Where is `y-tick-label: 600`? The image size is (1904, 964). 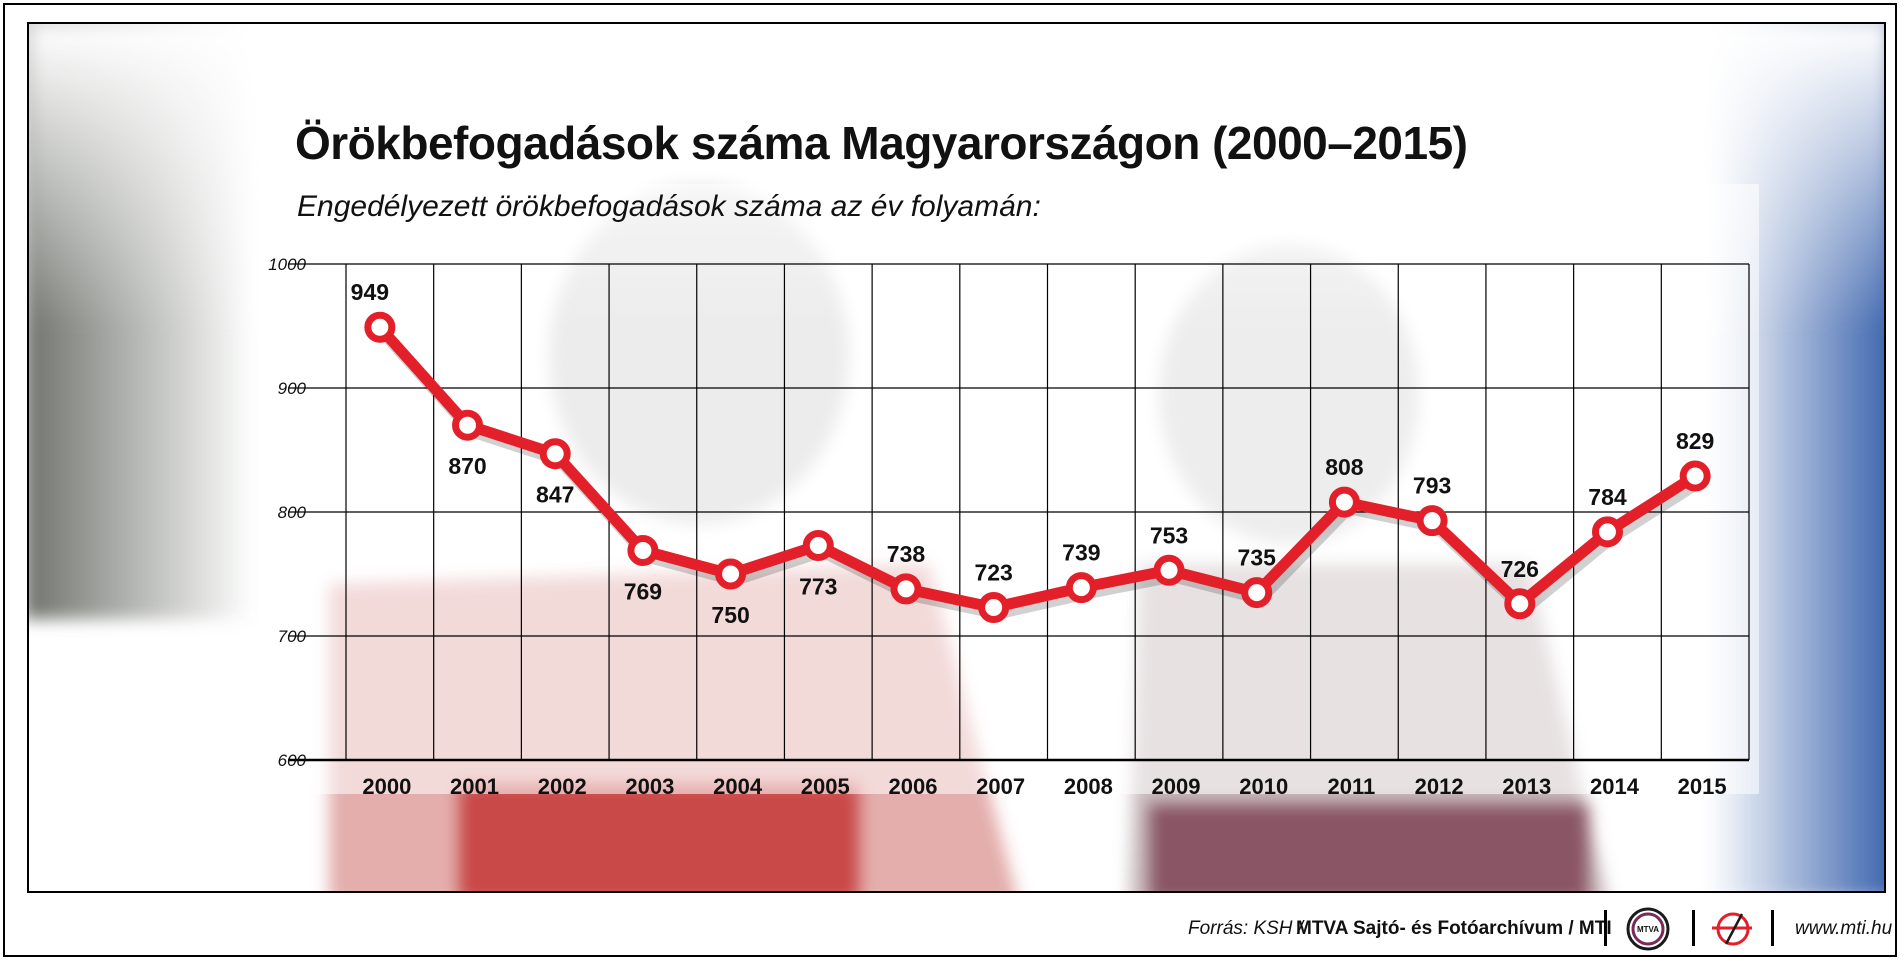 y-tick-label: 600 is located at coordinates (292, 760).